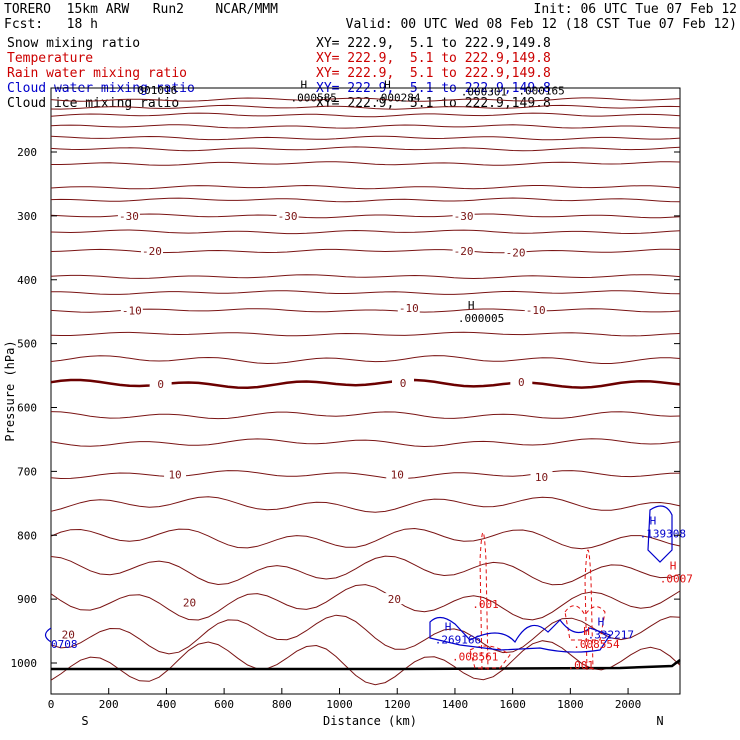  I want to click on temperature-contour--50-4, so click(365, 138).